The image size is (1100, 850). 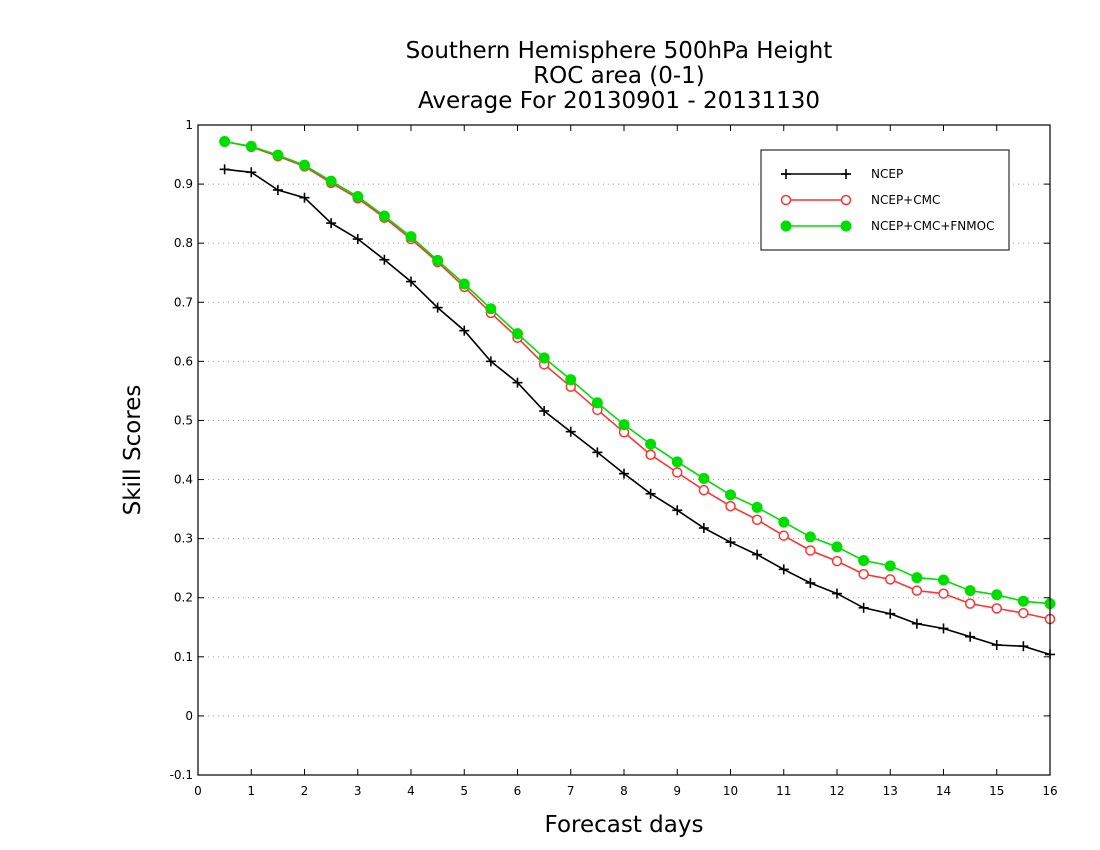 What do you see at coordinates (411, 791) in the screenshot?
I see `x-tick-label: 4` at bounding box center [411, 791].